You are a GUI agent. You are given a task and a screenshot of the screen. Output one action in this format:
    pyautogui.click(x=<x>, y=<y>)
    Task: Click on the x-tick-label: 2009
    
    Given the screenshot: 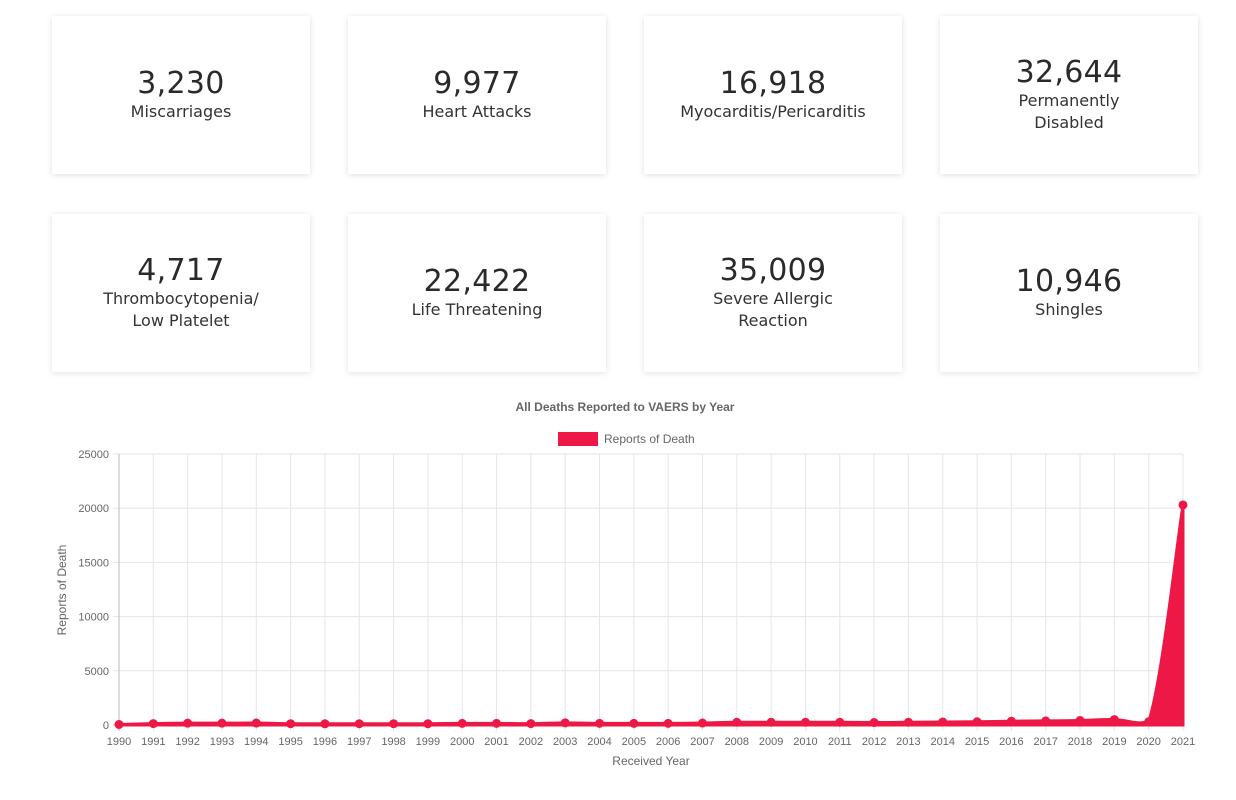 What is the action you would take?
    pyautogui.click(x=771, y=742)
    